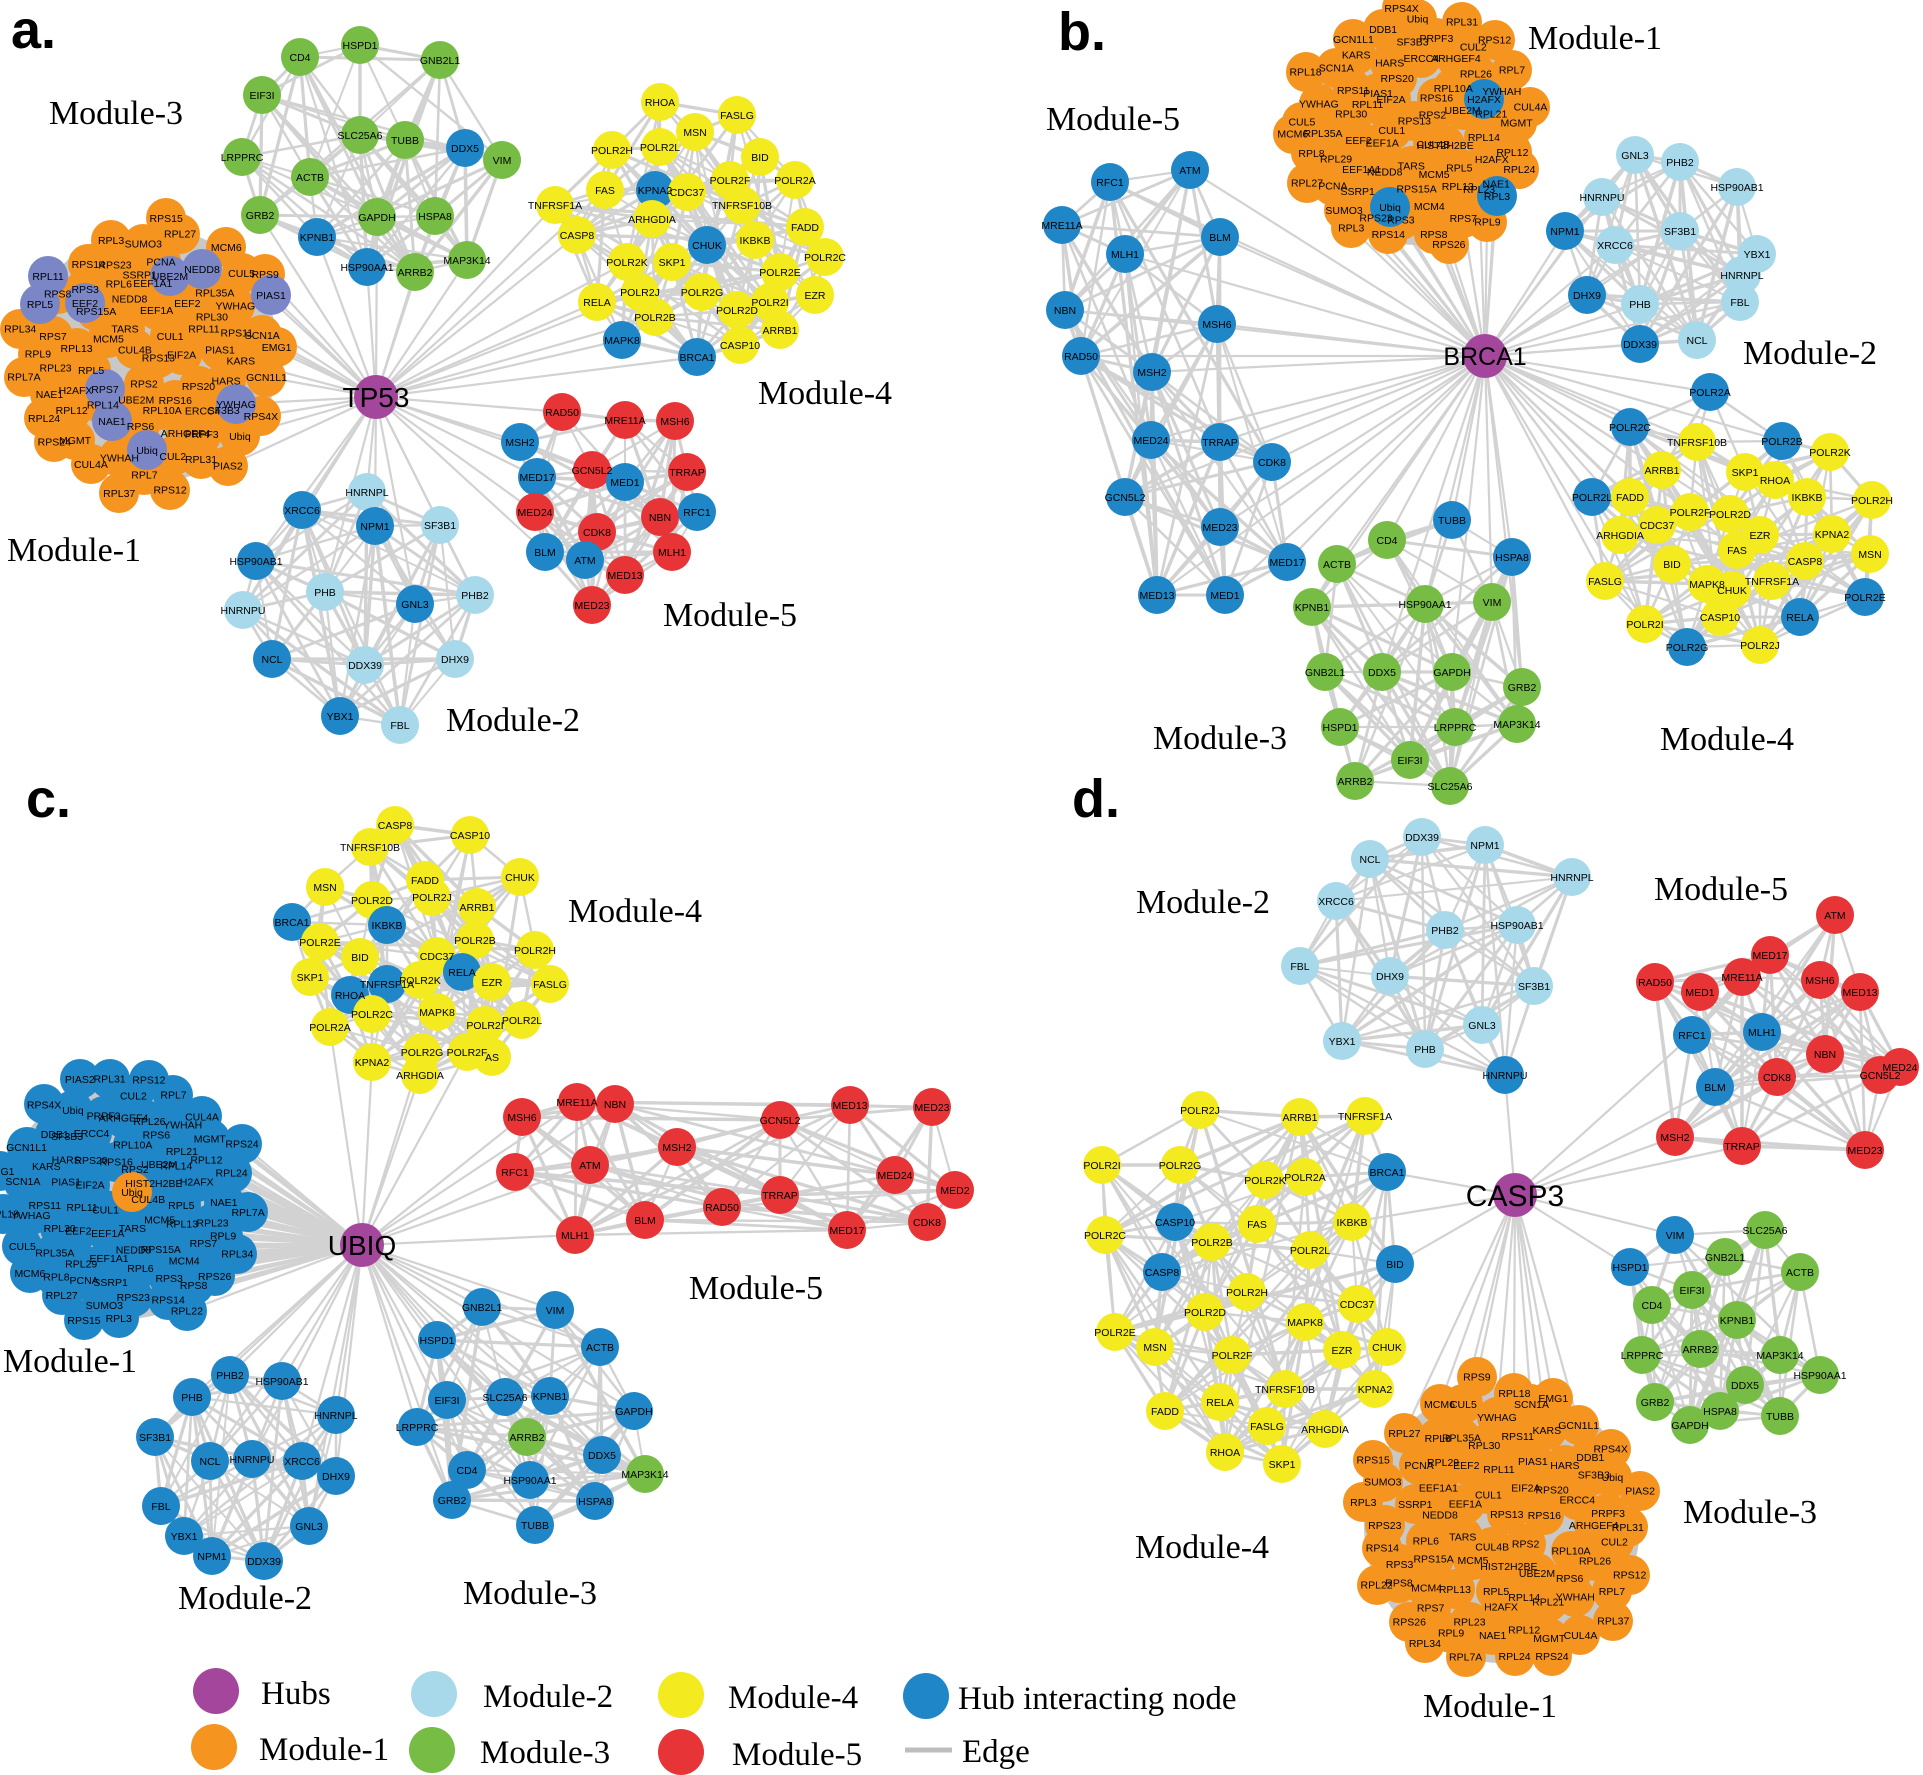 The height and width of the screenshot is (1775, 1923). What do you see at coordinates (615, 1105) in the screenshot?
I see `svg-text: NBN` at bounding box center [615, 1105].